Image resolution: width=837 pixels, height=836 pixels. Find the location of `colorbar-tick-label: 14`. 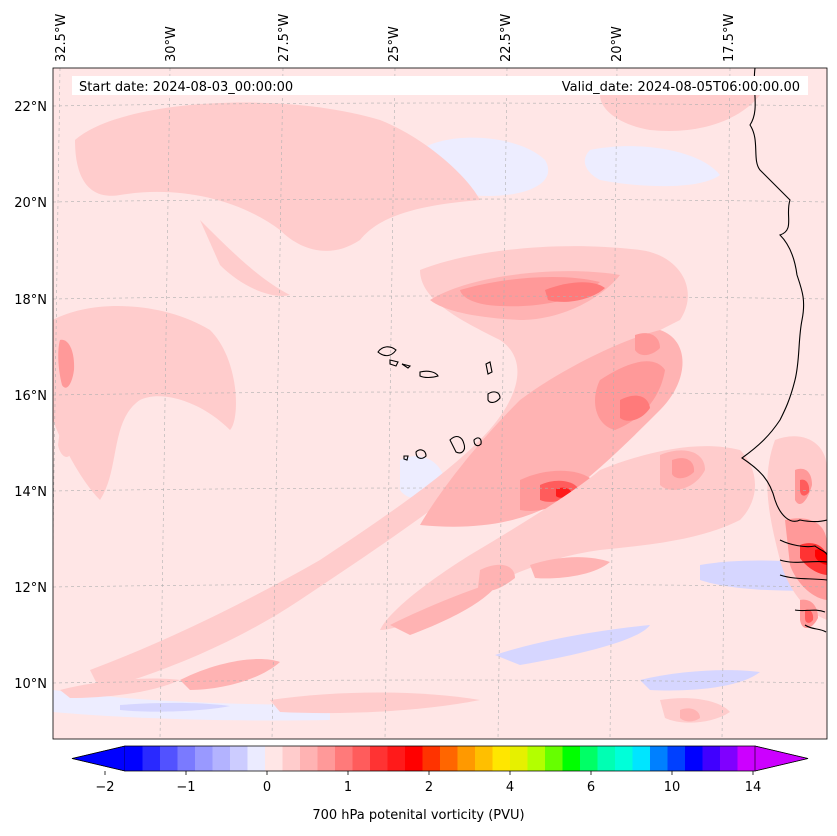

colorbar-tick-label: 14 is located at coordinates (753, 787).